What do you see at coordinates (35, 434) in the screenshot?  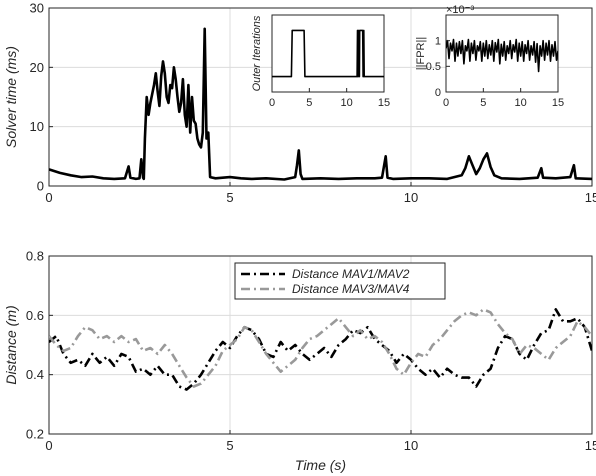 I see `y-tick-label: 0.2` at bounding box center [35, 434].